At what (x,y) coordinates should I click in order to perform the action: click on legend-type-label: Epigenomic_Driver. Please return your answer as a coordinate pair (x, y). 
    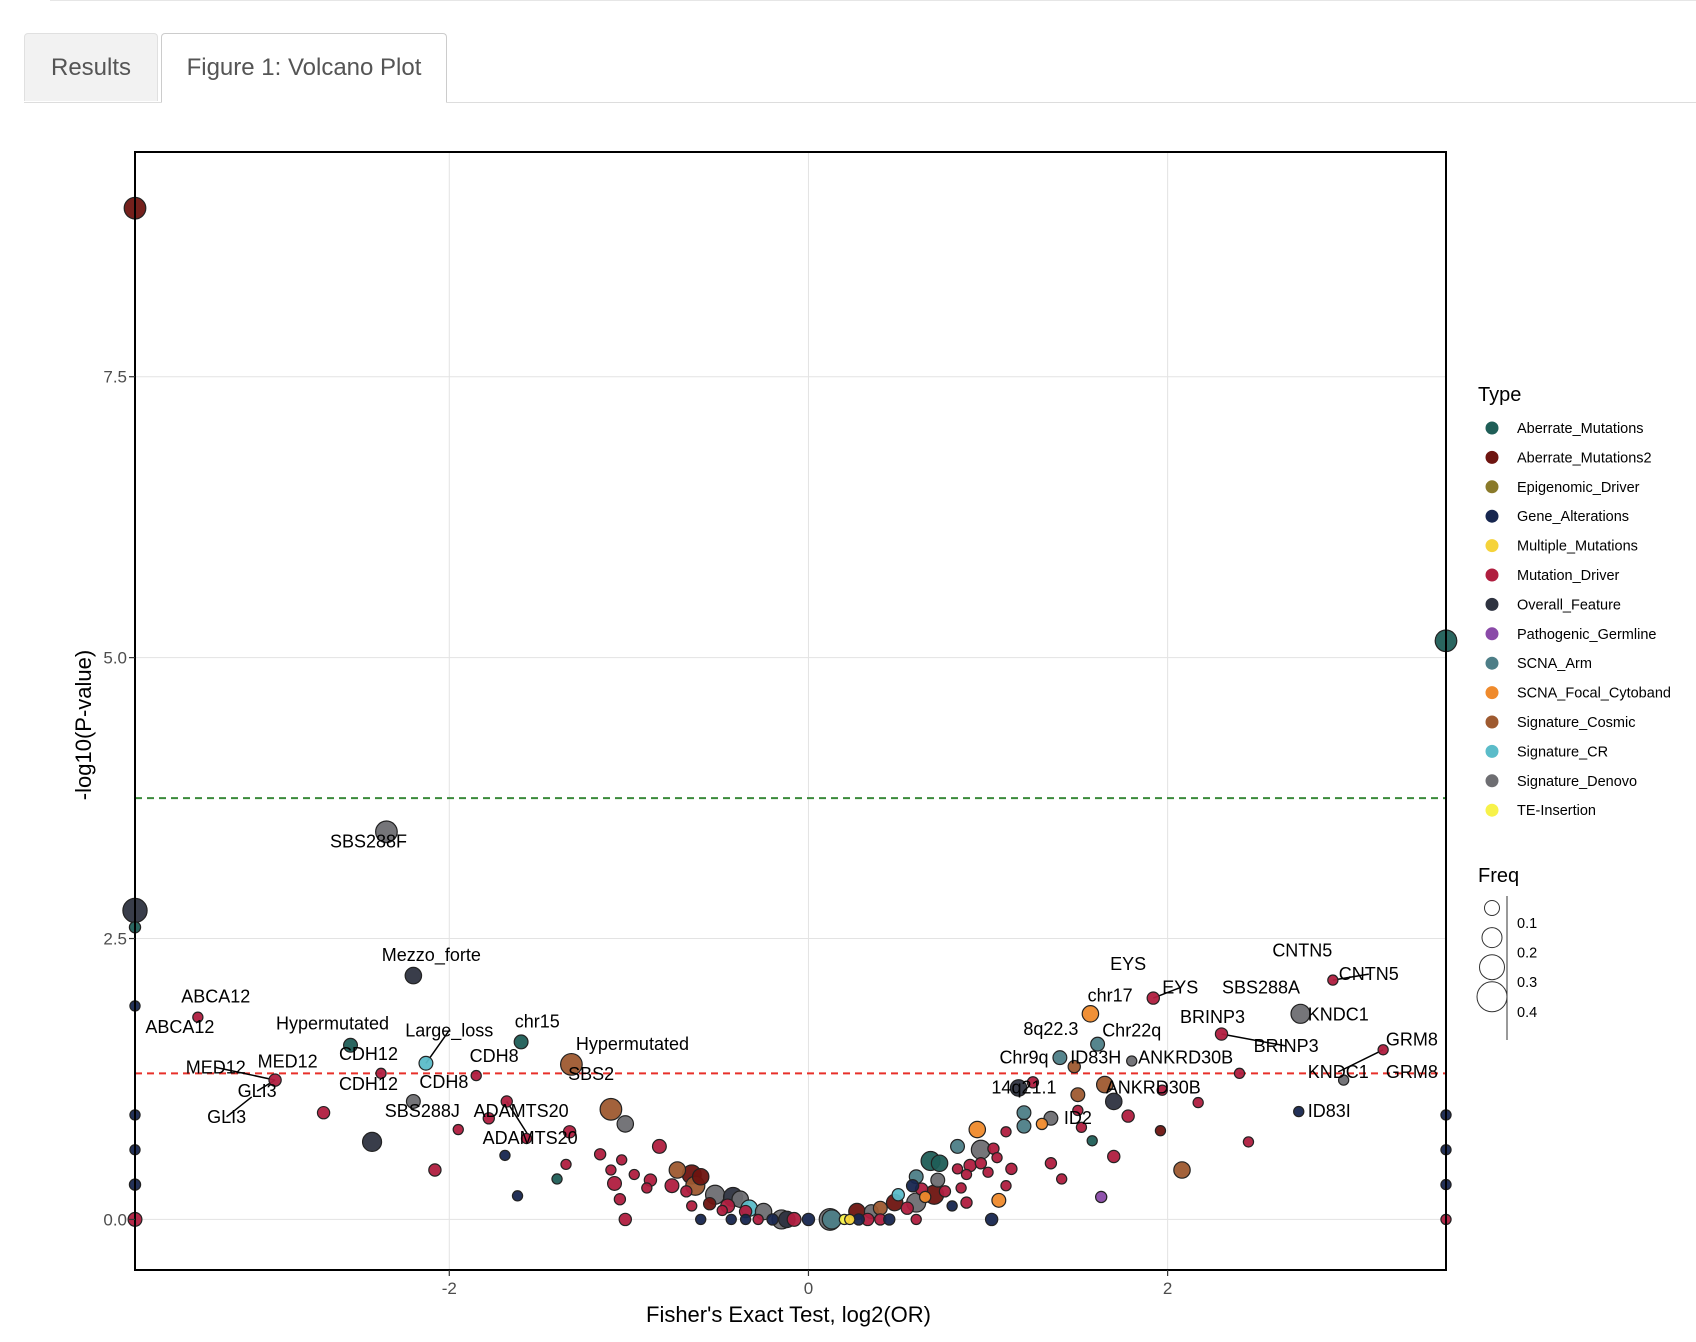
    Looking at the image, I should click on (1578, 488).